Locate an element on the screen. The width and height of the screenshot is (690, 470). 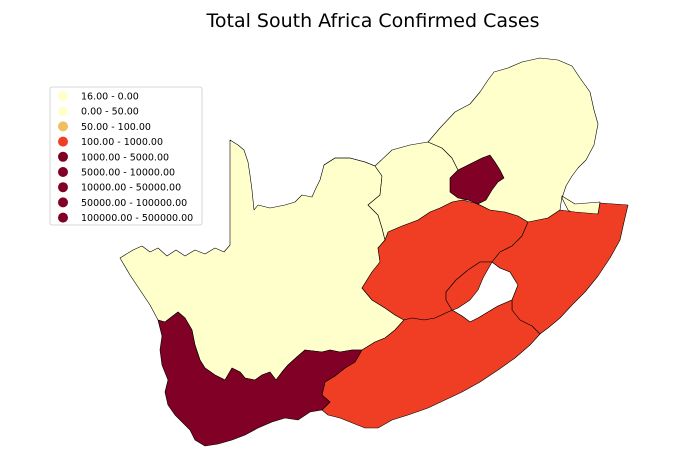
legend-label: 50.00 - 100.00 is located at coordinates (116, 127).